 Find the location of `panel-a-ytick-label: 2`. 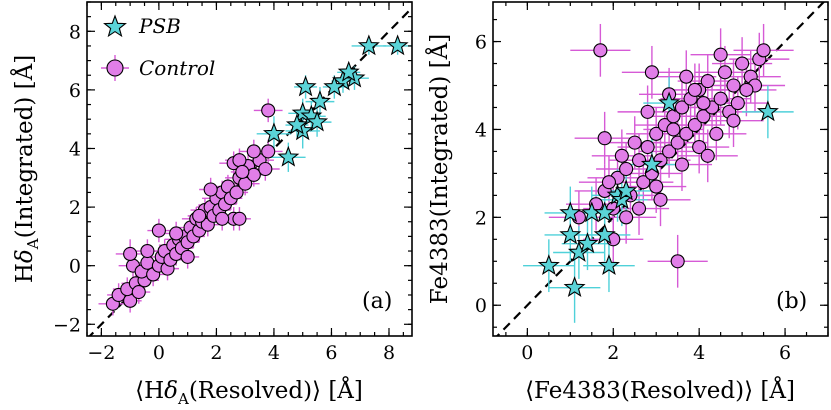

panel-a-ytick-label: 2 is located at coordinates (75, 208).